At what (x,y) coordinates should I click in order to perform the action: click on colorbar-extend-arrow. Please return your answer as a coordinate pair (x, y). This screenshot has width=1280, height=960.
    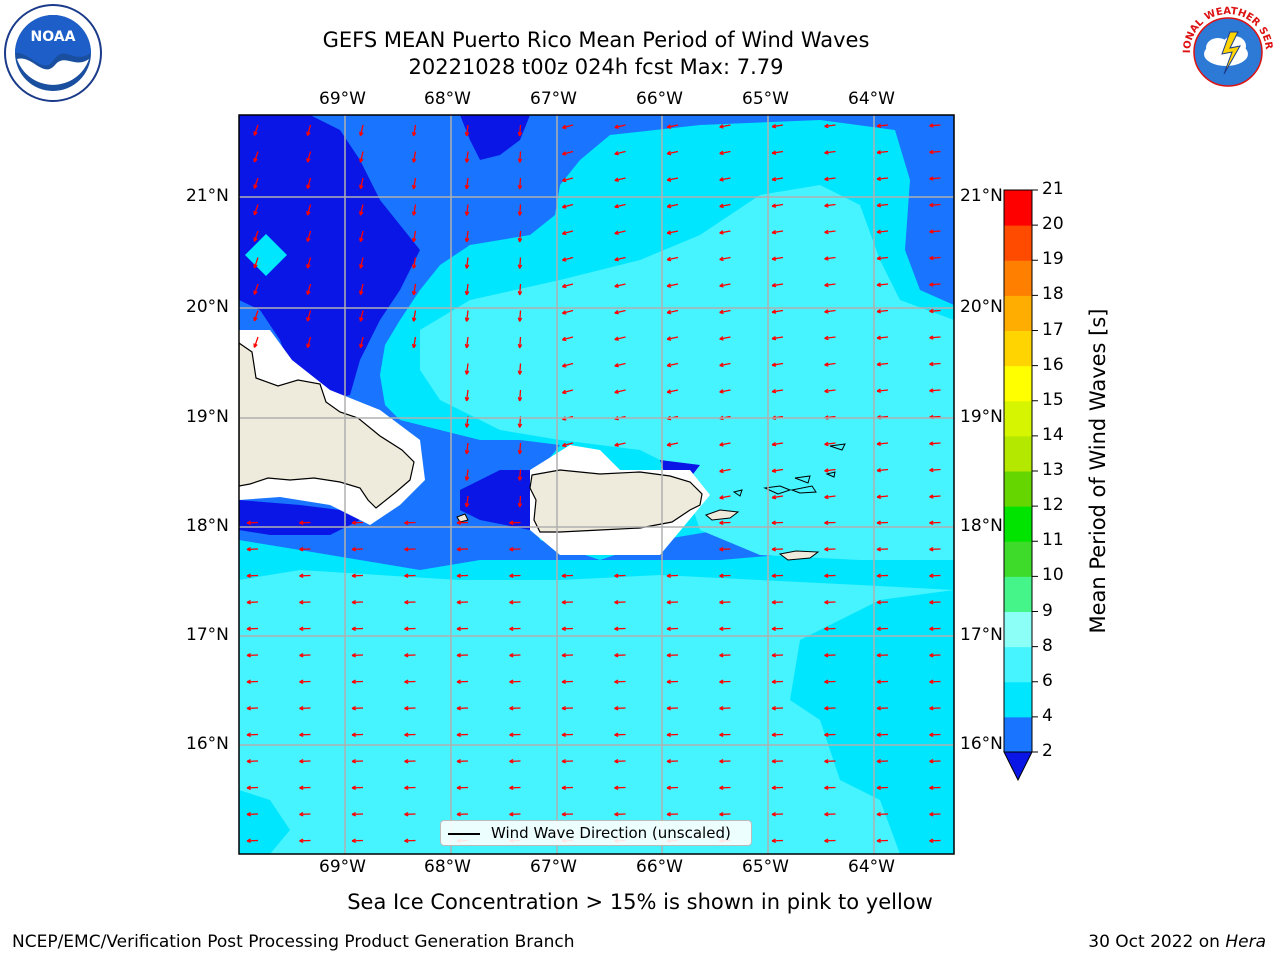
    Looking at the image, I should click on (1018, 766).